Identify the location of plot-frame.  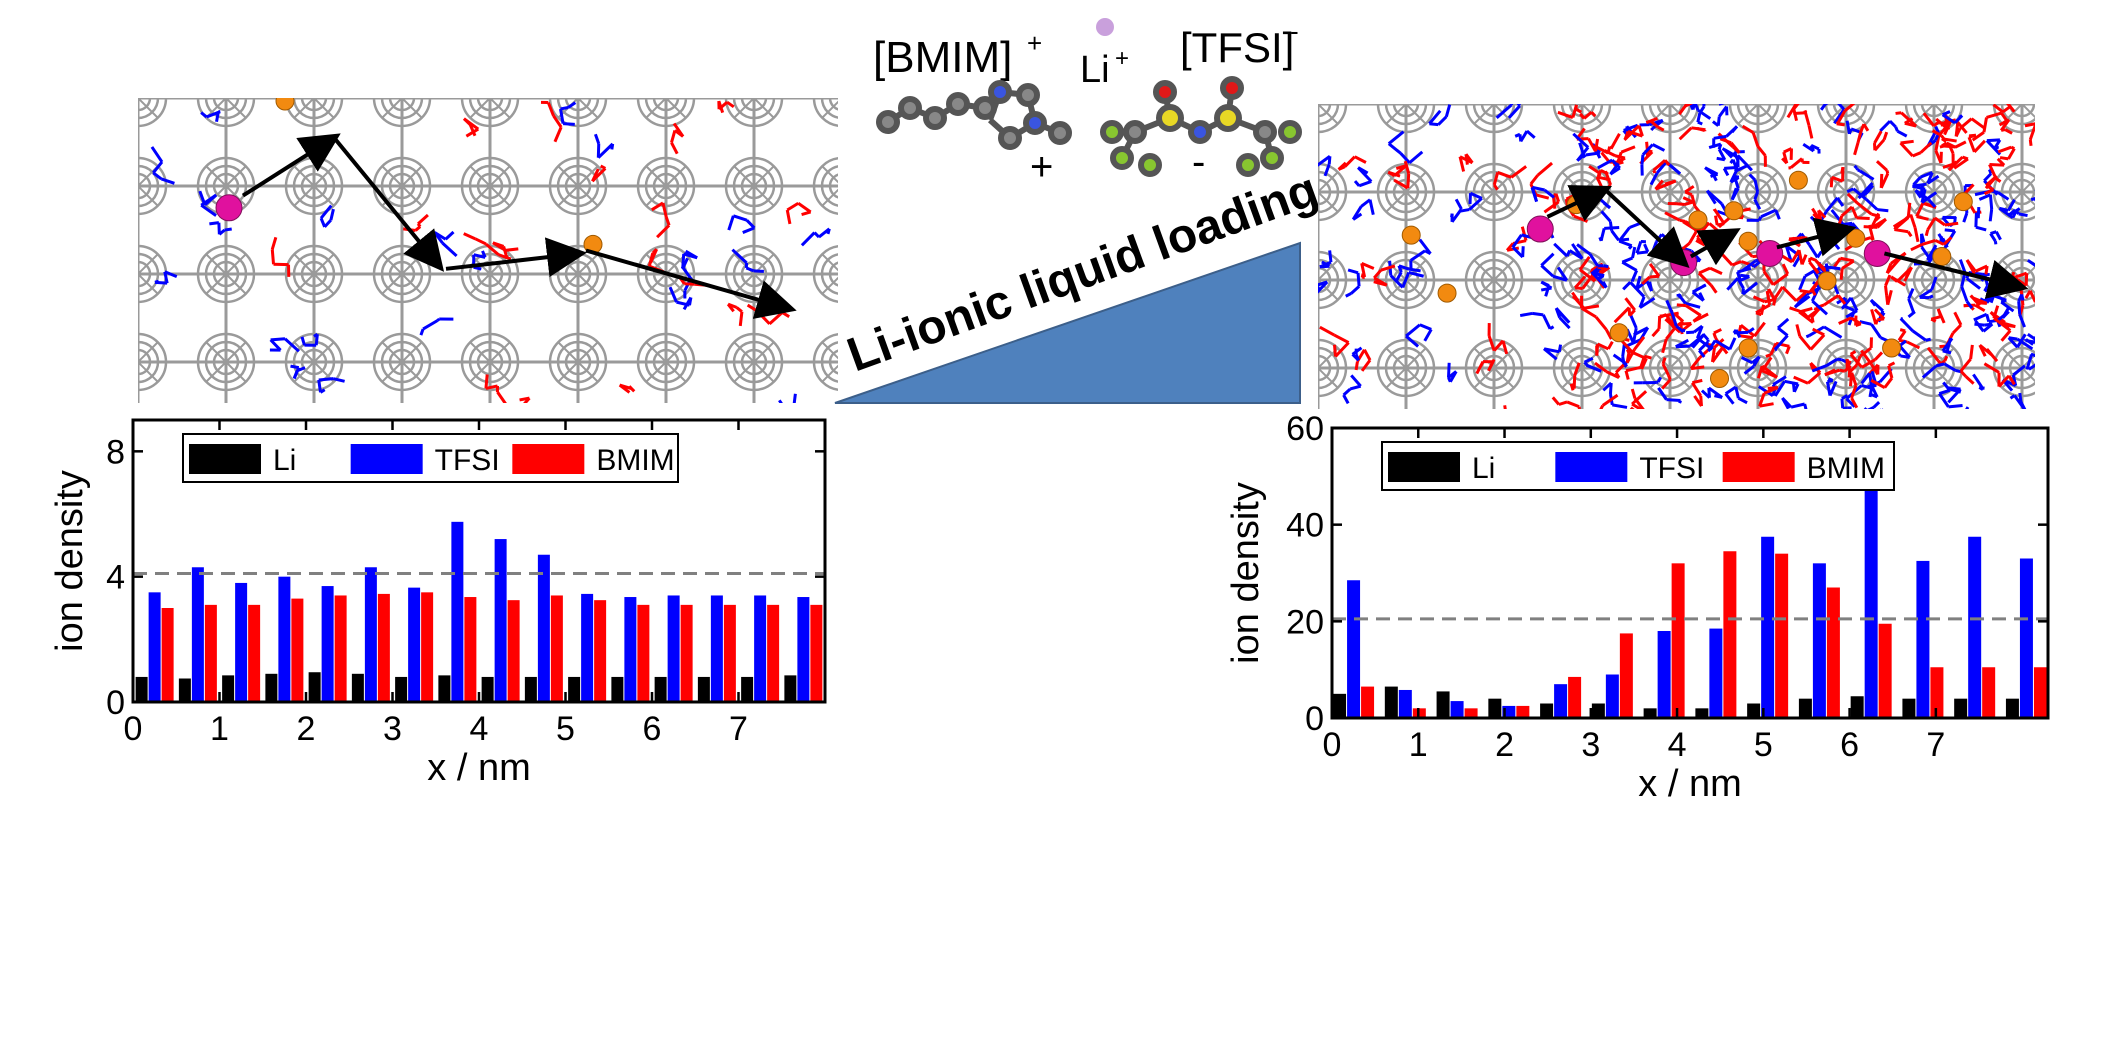
(1690, 573).